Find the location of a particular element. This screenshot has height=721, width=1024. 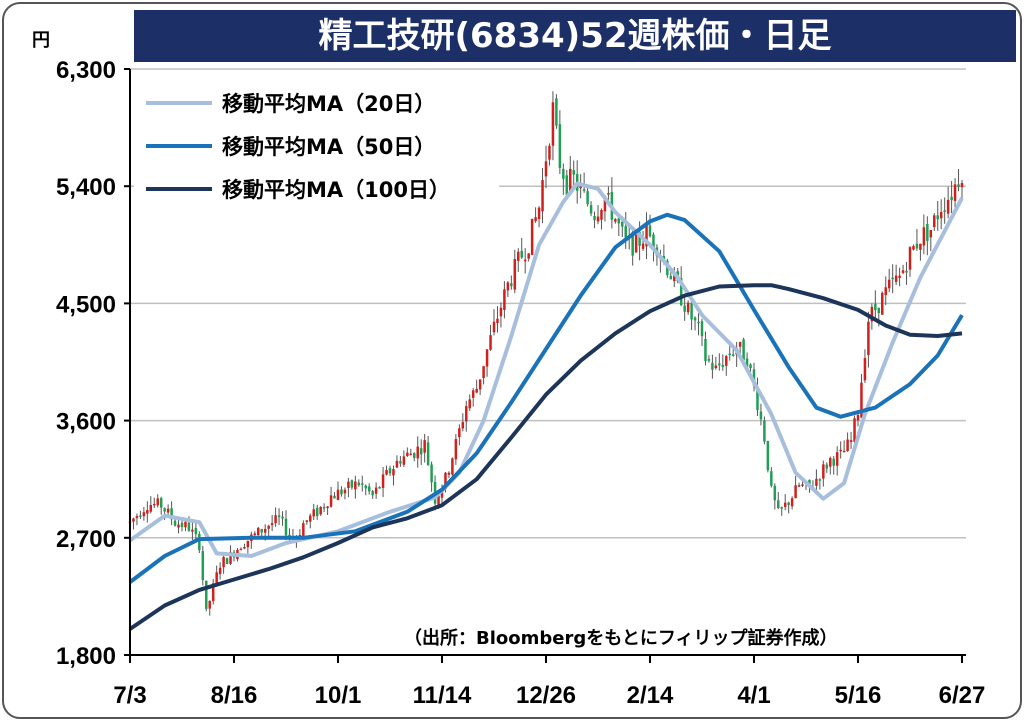

y-tick-label: 4,500 is located at coordinates (86, 304).